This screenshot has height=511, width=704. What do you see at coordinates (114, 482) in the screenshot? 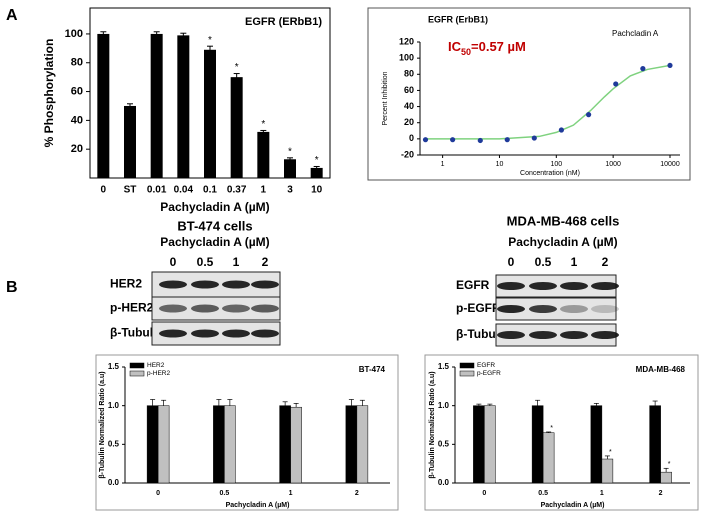
I see `y-tick-label: 0.0` at bounding box center [114, 482].